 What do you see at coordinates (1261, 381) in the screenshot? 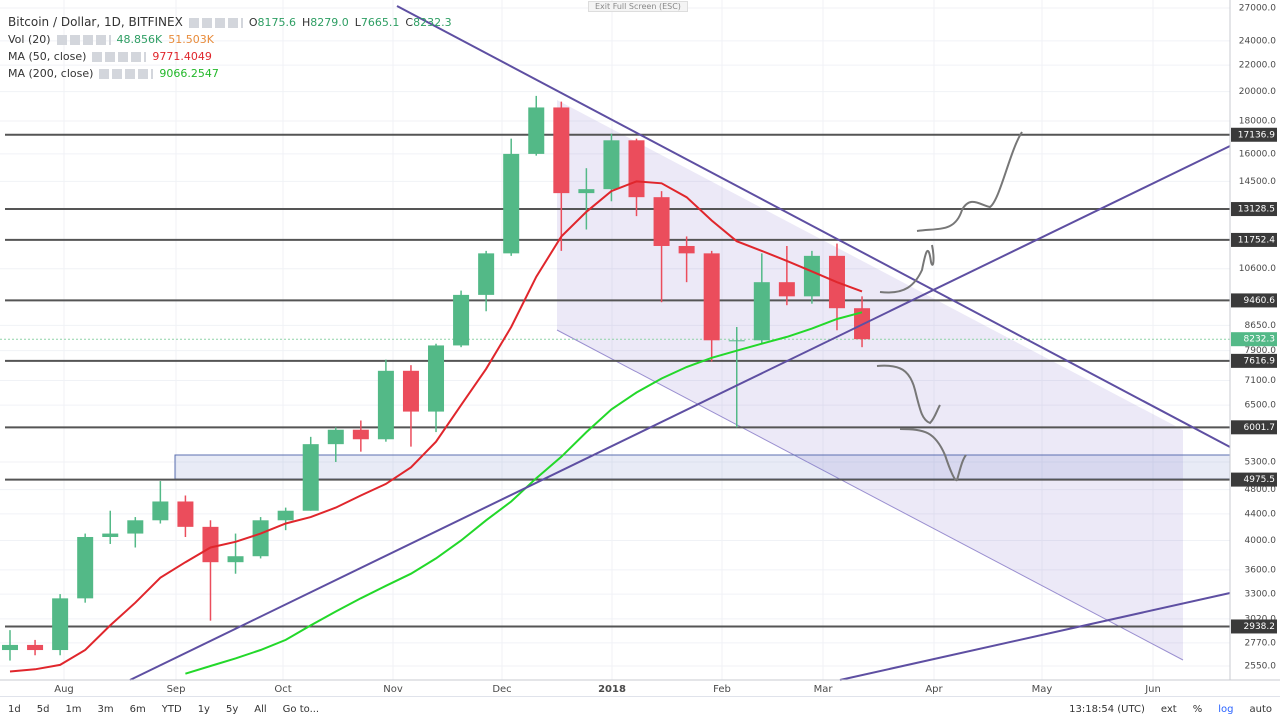
I see `price-tick-label: 7100.0` at bounding box center [1261, 381].